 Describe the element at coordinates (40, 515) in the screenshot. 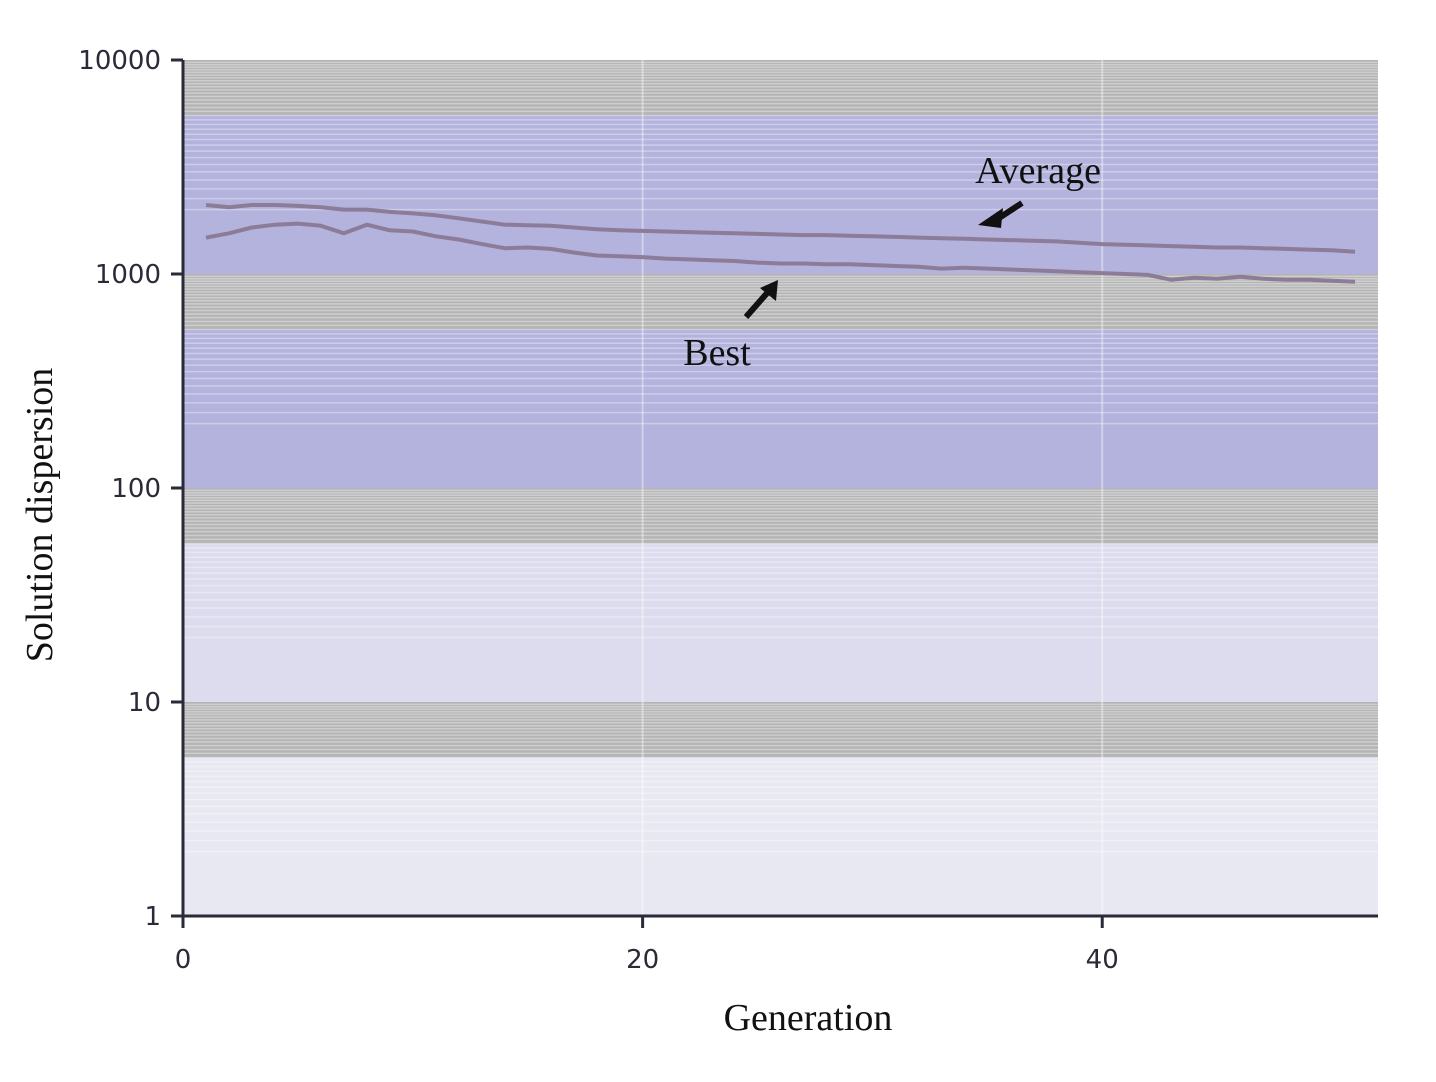

I see `y-axis-title: Solution dispersion` at that location.